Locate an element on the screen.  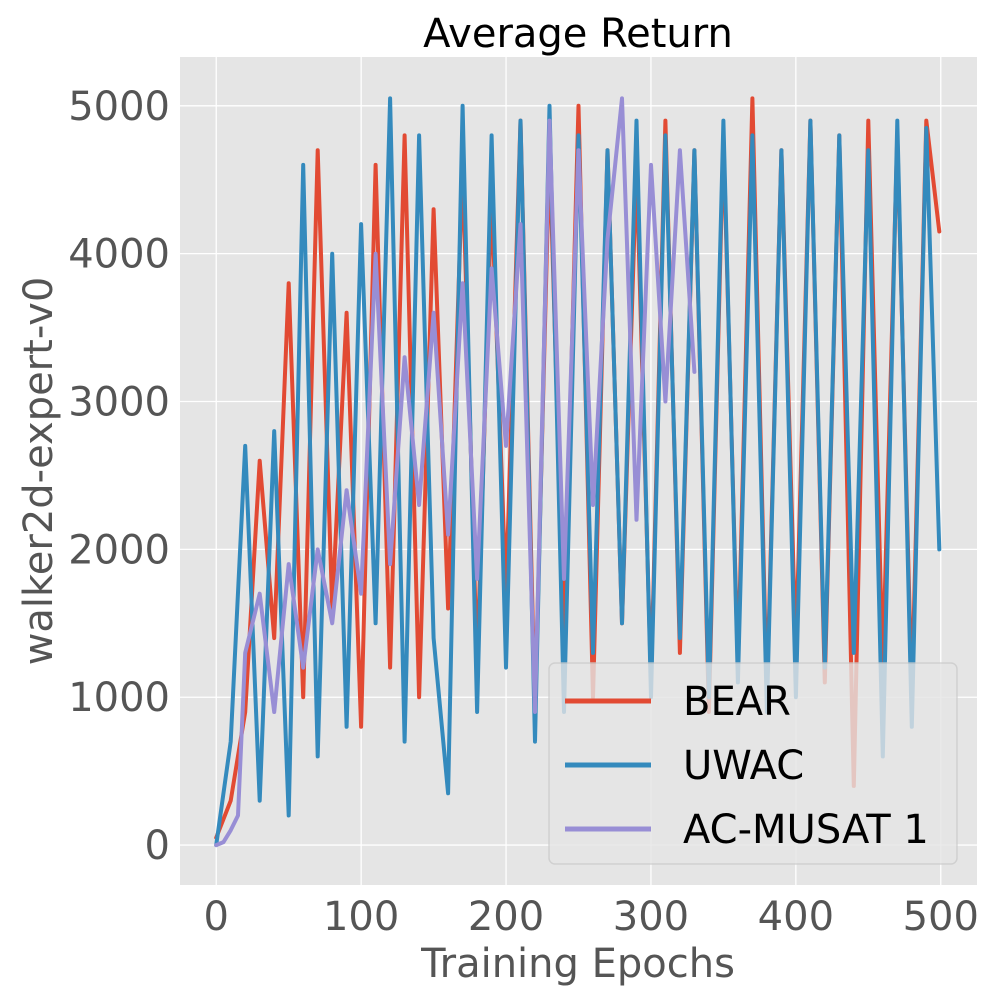
x-tick-label: 500 is located at coordinates (941, 917).